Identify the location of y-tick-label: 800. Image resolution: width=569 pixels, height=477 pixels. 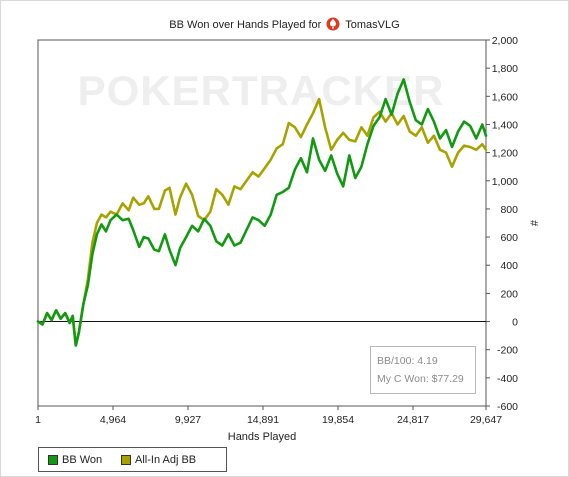
(509, 210).